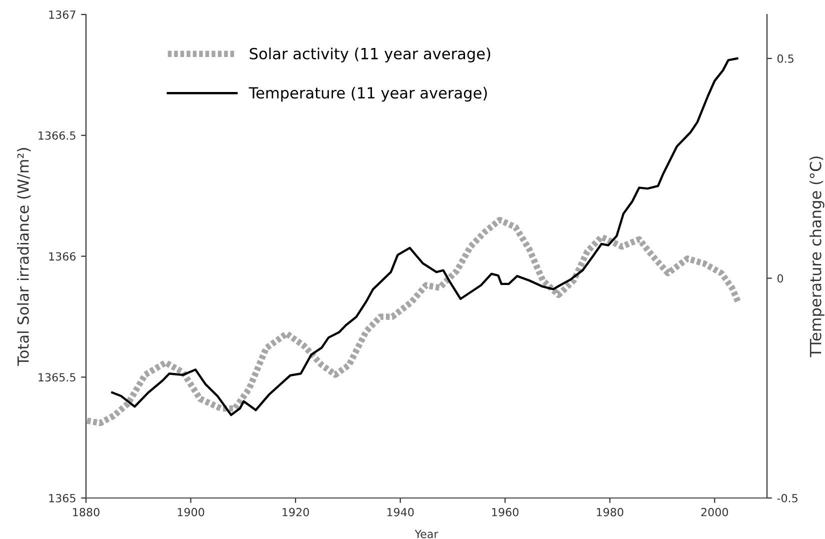 Image resolution: width=825 pixels, height=539 pixels. What do you see at coordinates (780, 278) in the screenshot?
I see `y2-tick-label: 0` at bounding box center [780, 278].